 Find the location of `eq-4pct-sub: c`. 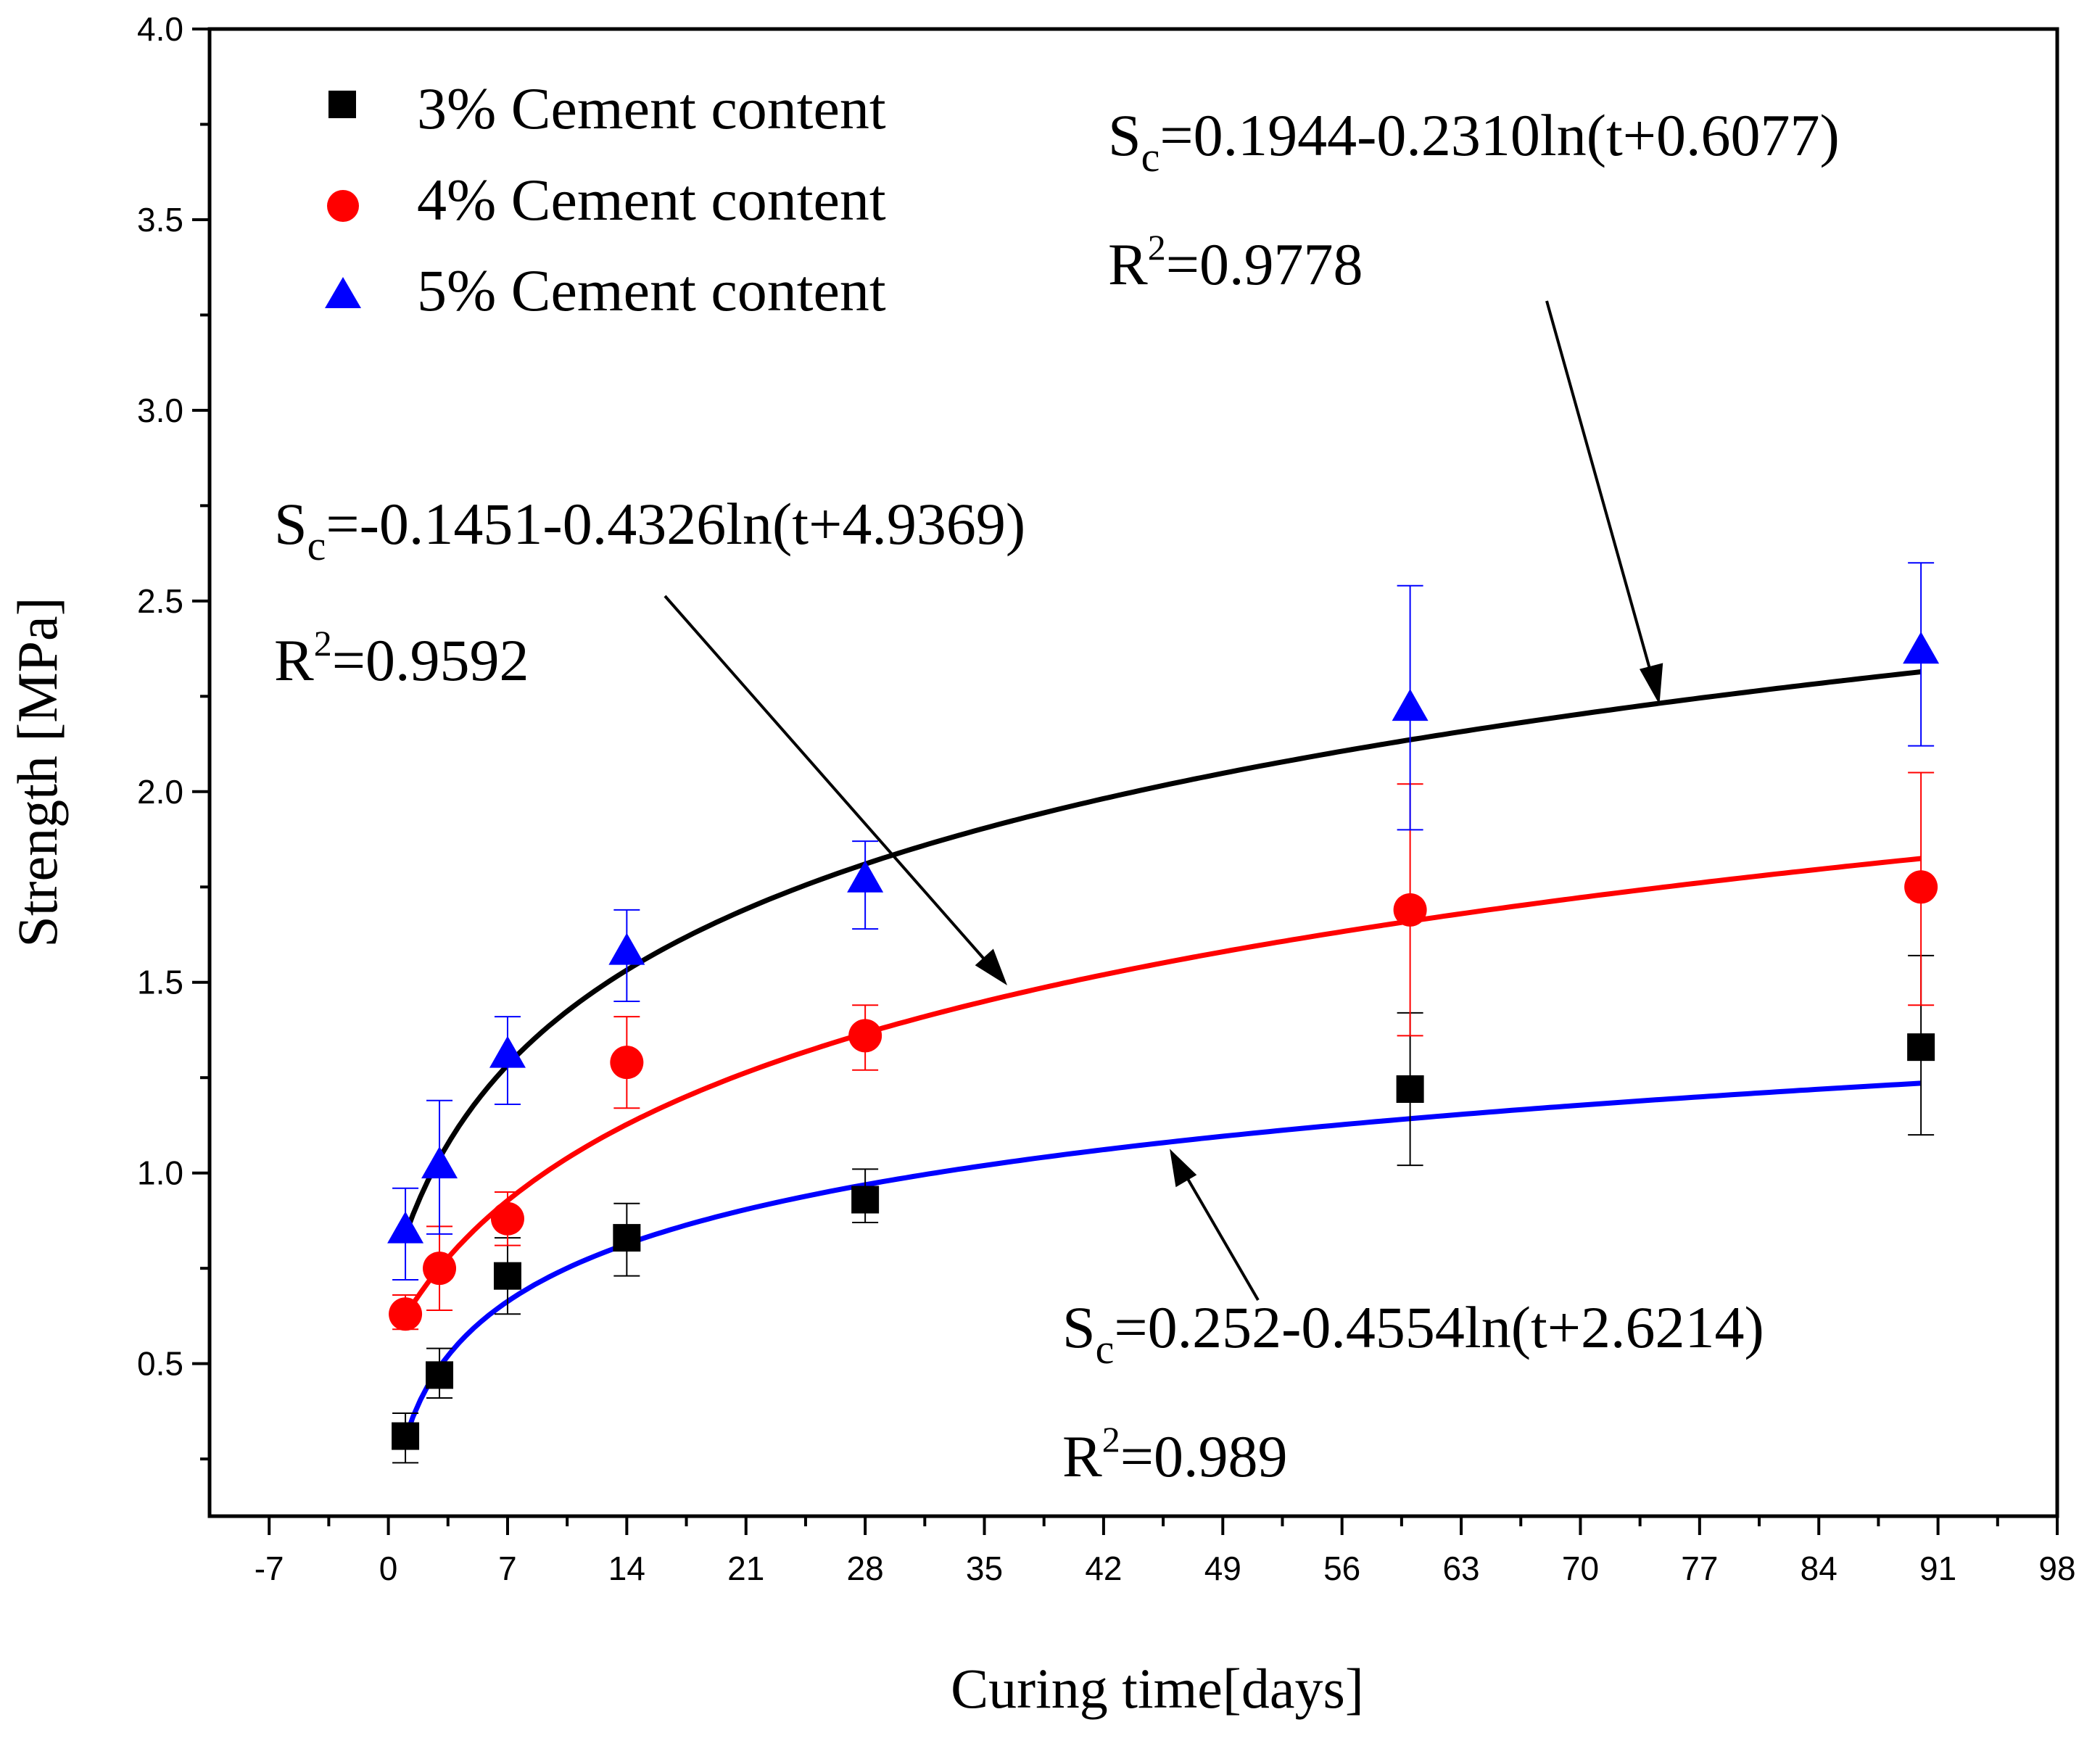

eq-4pct-sub: c is located at coordinates (317, 545).